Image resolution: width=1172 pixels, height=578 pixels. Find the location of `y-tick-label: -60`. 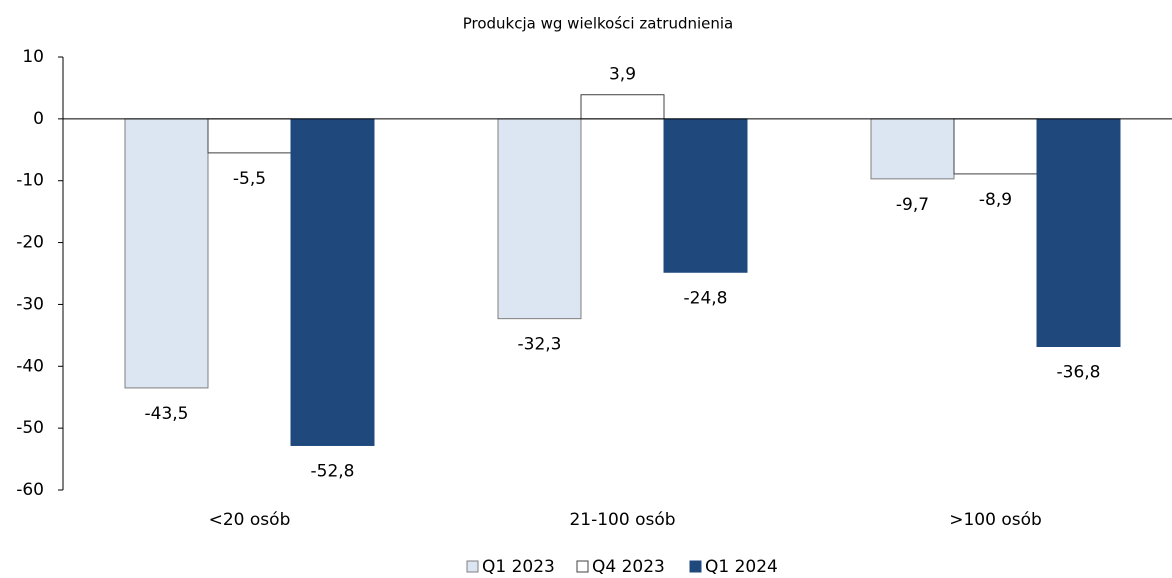

y-tick-label: -60 is located at coordinates (30, 490).